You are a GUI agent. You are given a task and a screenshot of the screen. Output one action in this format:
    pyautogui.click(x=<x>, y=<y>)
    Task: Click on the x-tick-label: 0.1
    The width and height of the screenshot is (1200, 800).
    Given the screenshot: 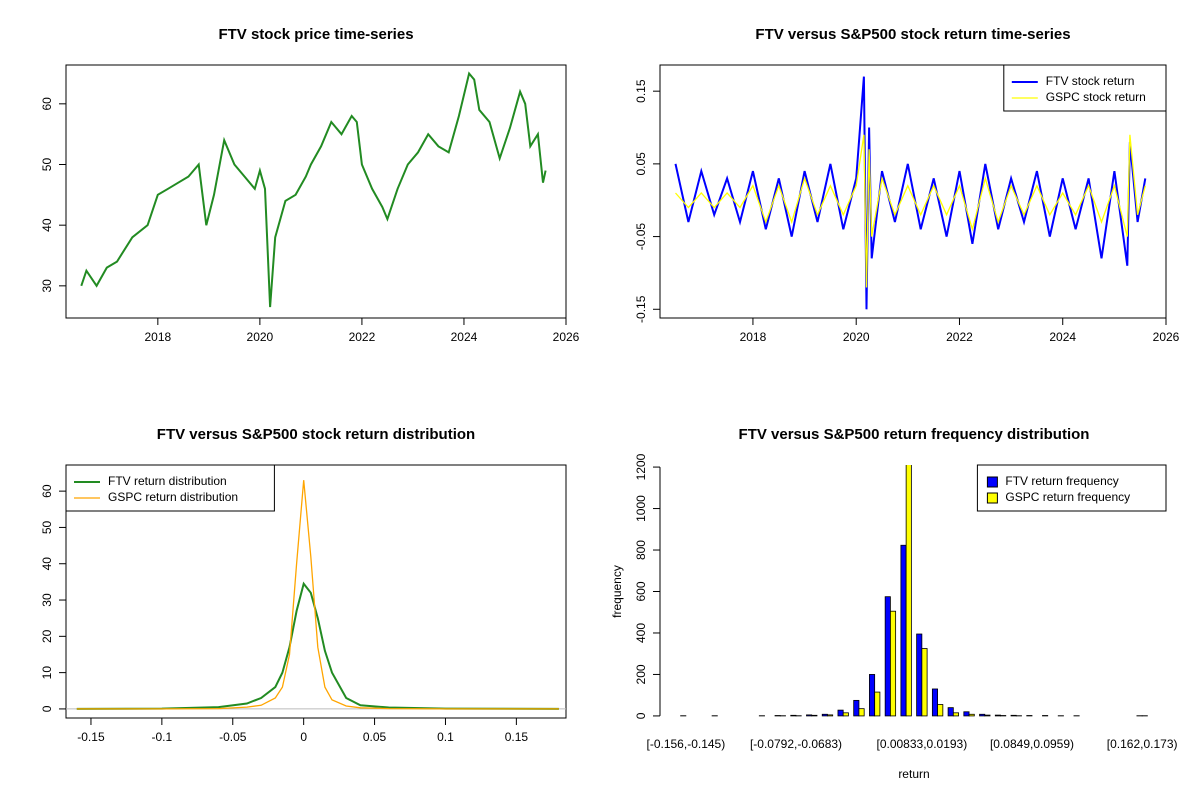 What is the action you would take?
    pyautogui.click(x=445, y=737)
    